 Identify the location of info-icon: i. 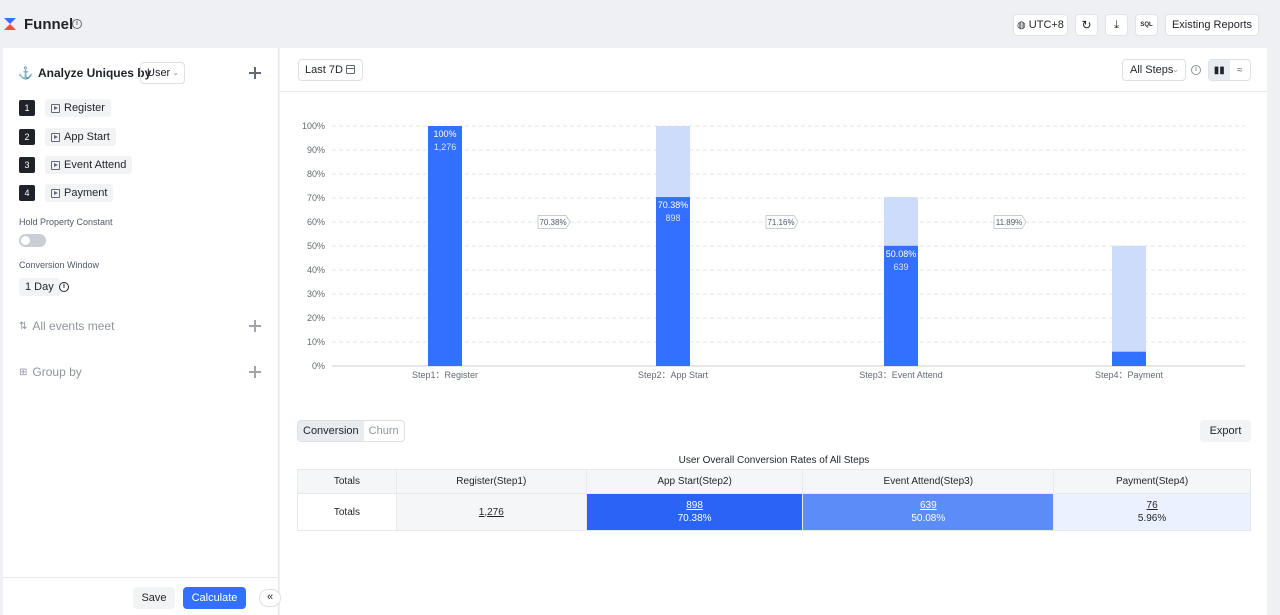
(64, 287).